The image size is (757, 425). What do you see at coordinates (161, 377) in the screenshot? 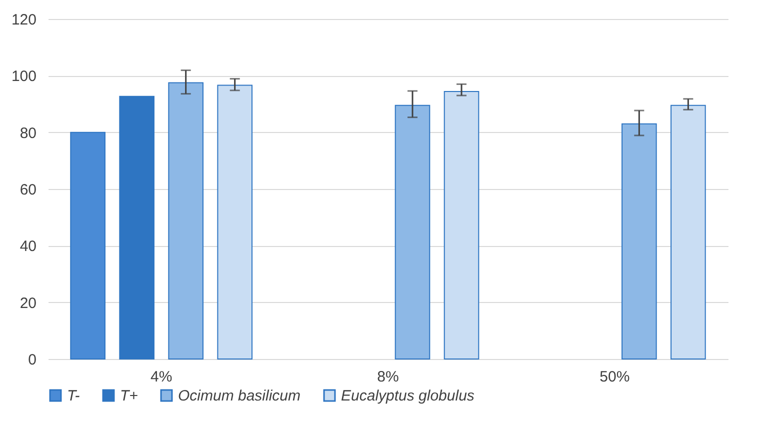
I see `x-tick-label: 4%` at bounding box center [161, 377].